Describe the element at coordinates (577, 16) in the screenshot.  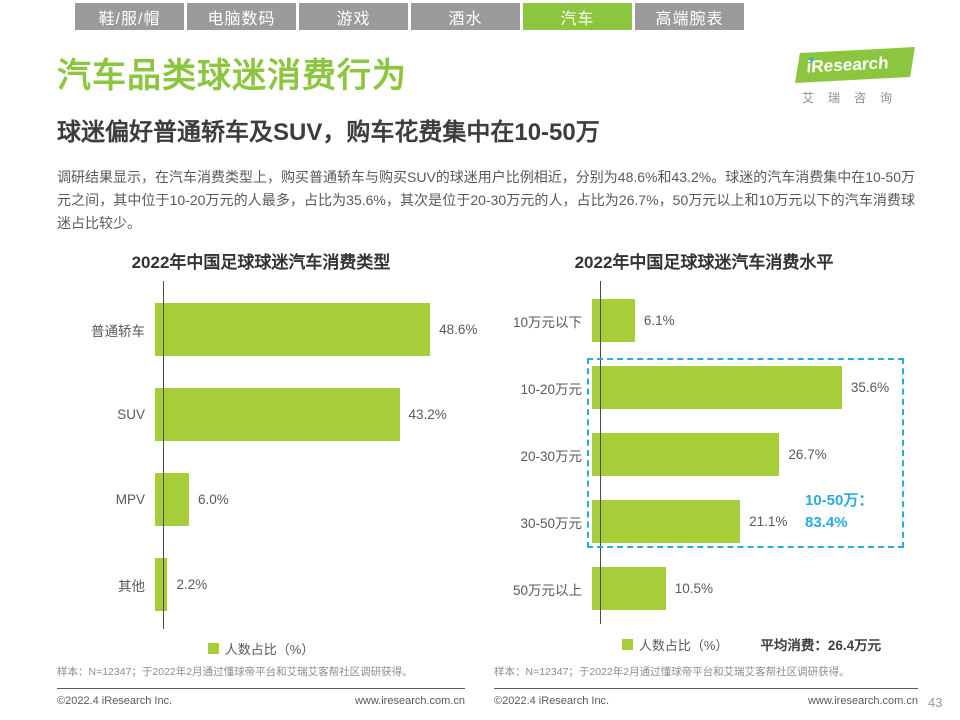
I see `tab-auto: 汽车` at that location.